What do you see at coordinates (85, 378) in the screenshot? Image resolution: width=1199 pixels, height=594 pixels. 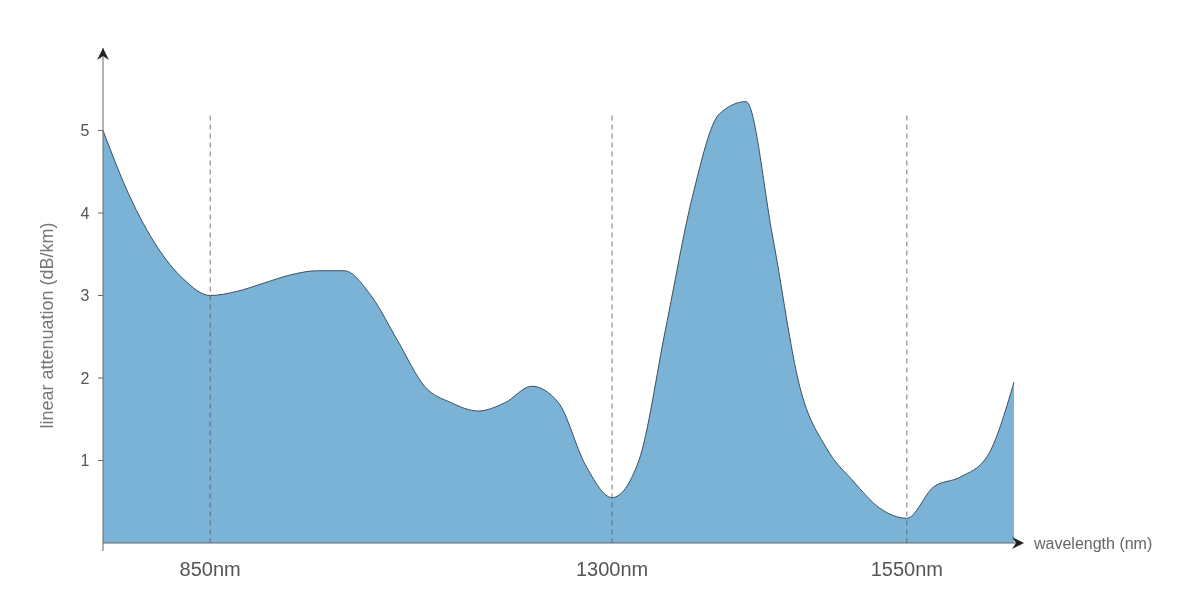 I see `y-tick-label: 2` at bounding box center [85, 378].